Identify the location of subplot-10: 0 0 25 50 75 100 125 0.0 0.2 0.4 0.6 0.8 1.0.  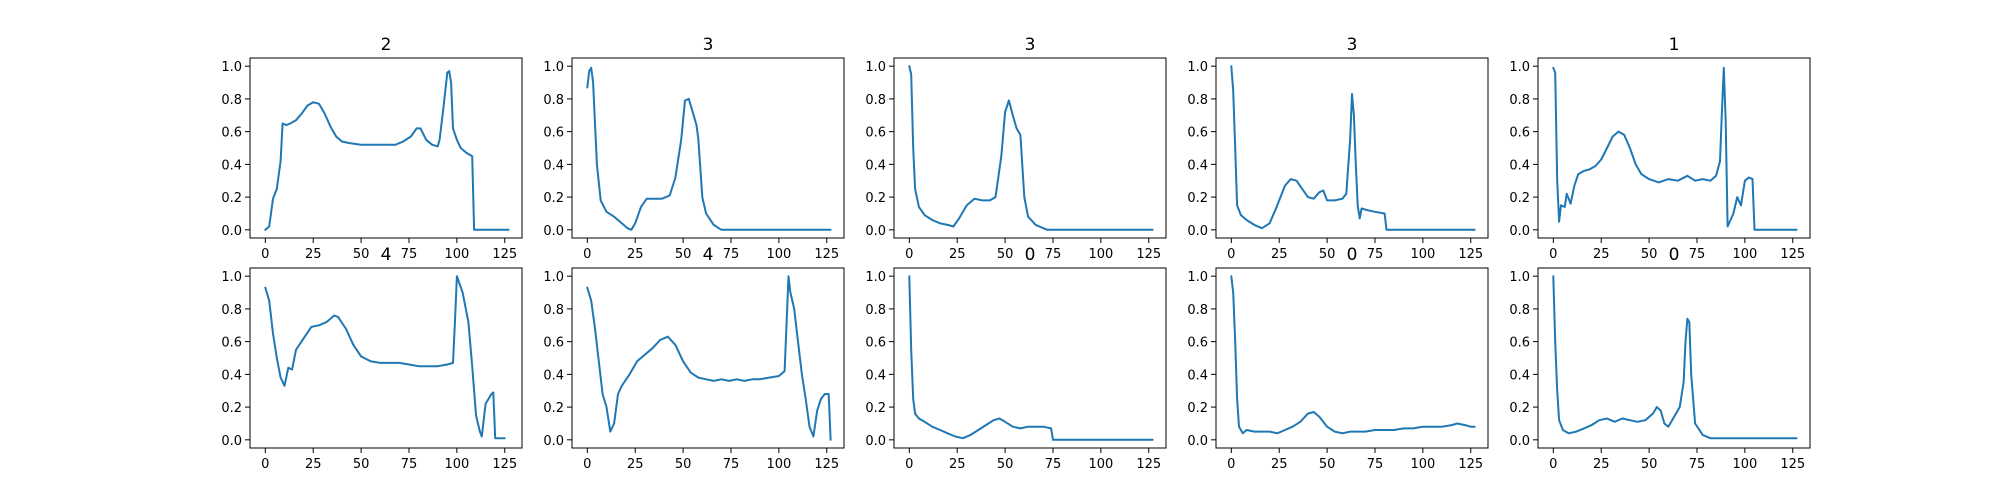
(1660, 358).